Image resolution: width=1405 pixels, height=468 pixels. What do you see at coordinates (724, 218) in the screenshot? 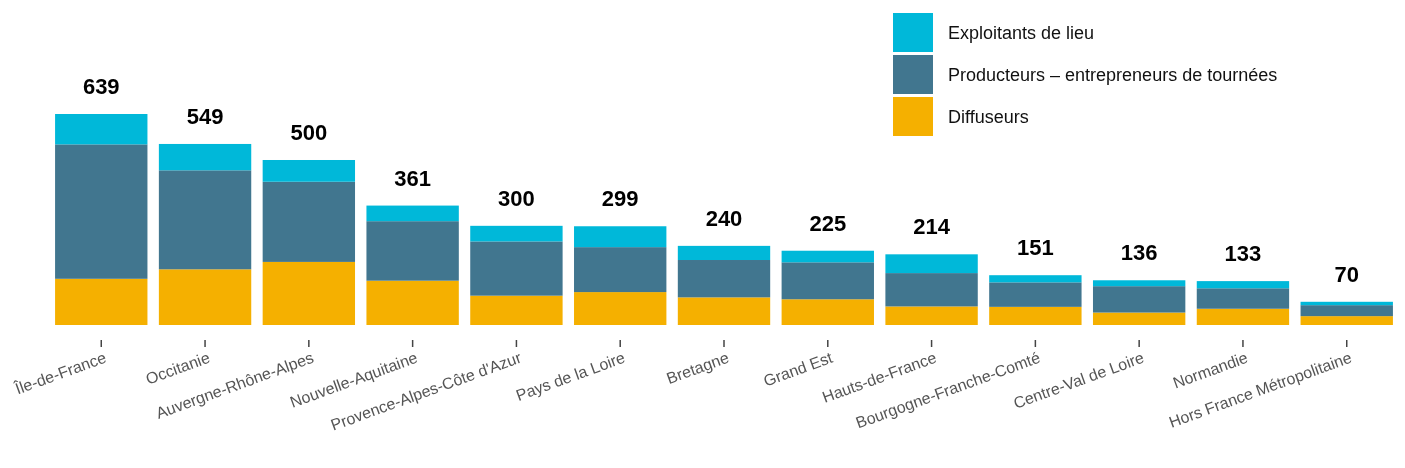
I see `annotation: 240` at bounding box center [724, 218].